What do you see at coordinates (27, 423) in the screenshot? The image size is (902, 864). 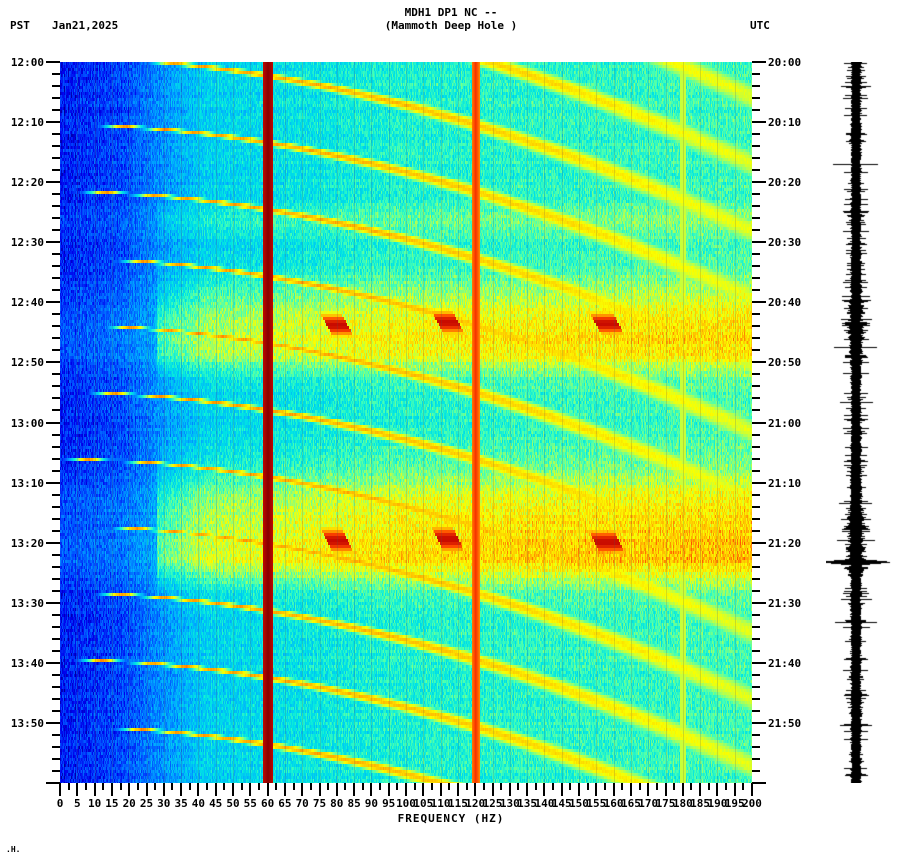 I see `pst-time-label: 13:00` at bounding box center [27, 423].